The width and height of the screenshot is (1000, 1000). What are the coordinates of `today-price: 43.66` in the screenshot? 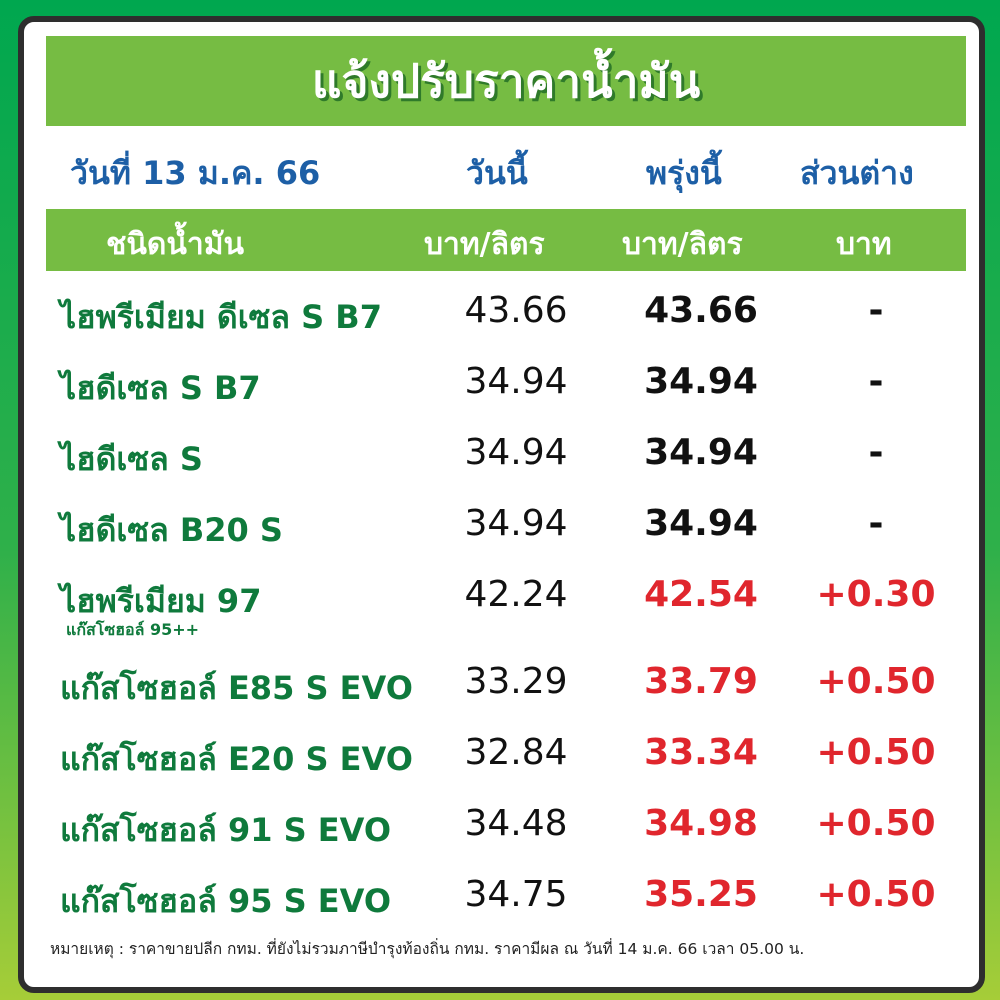 It's located at (516, 310).